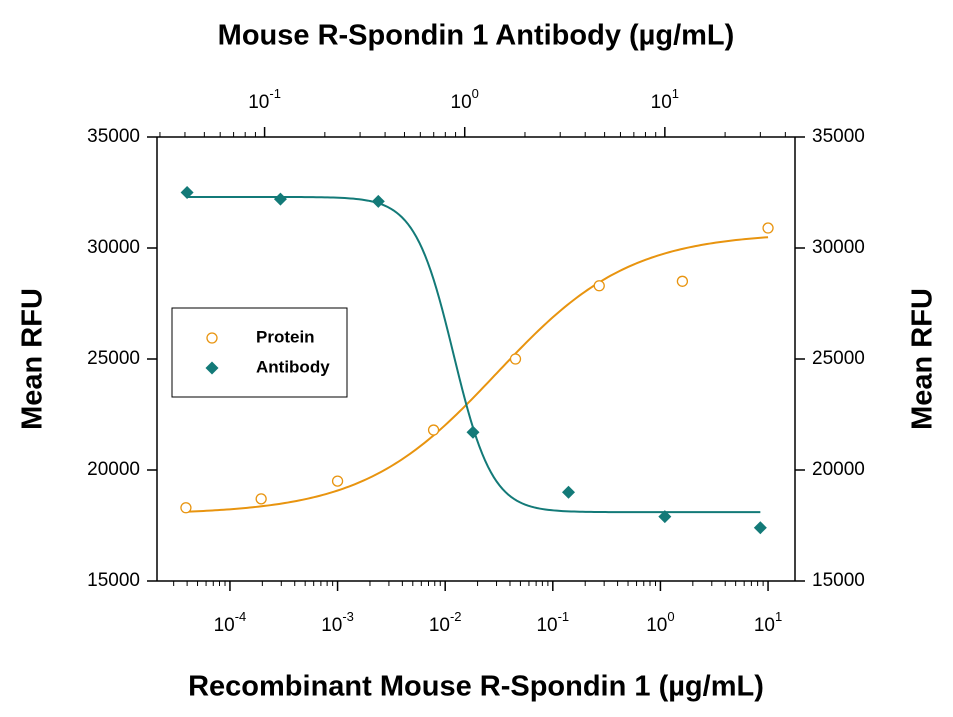 The image size is (953, 717). Describe the element at coordinates (838, 580) in the screenshot. I see `y2-tick-label: 15000` at that location.